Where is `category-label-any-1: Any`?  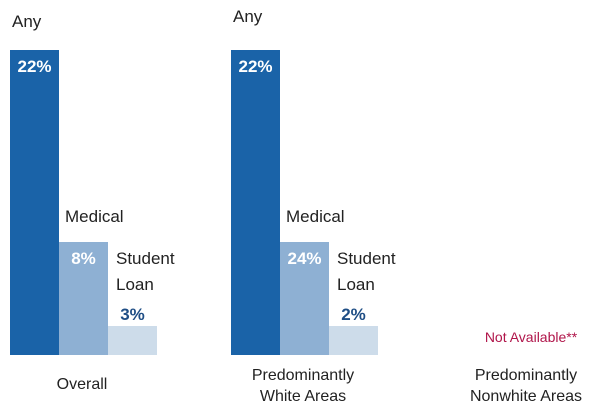
category-label-any-1: Any is located at coordinates (248, 16).